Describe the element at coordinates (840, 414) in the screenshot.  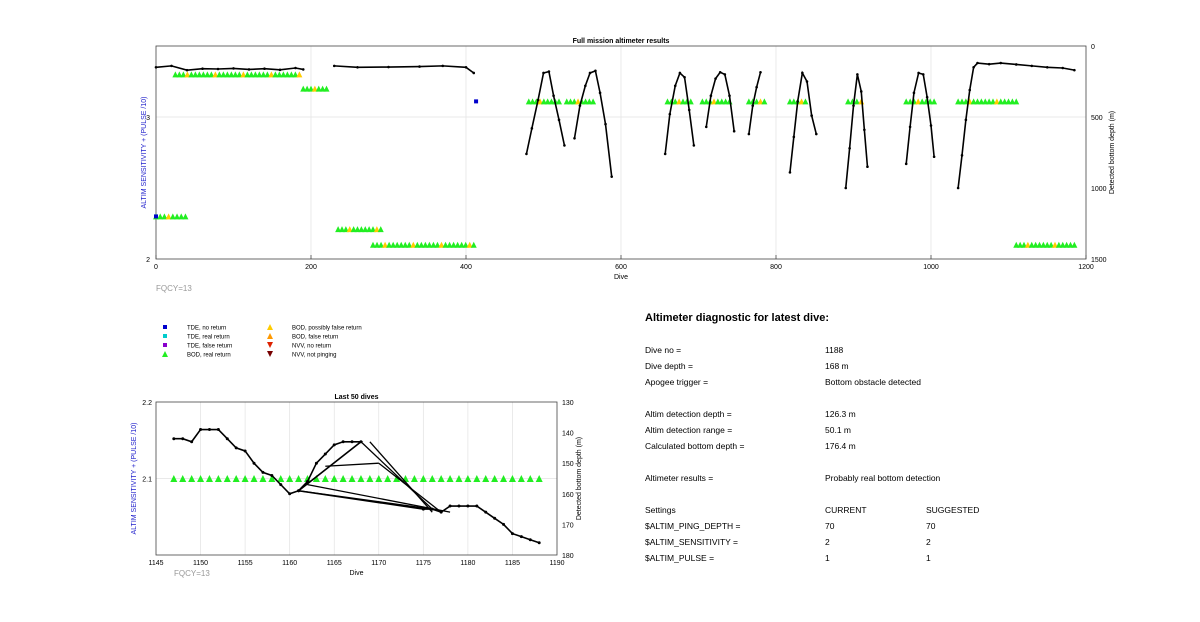
I see `detection-depth-value: 126.3 m` at that location.